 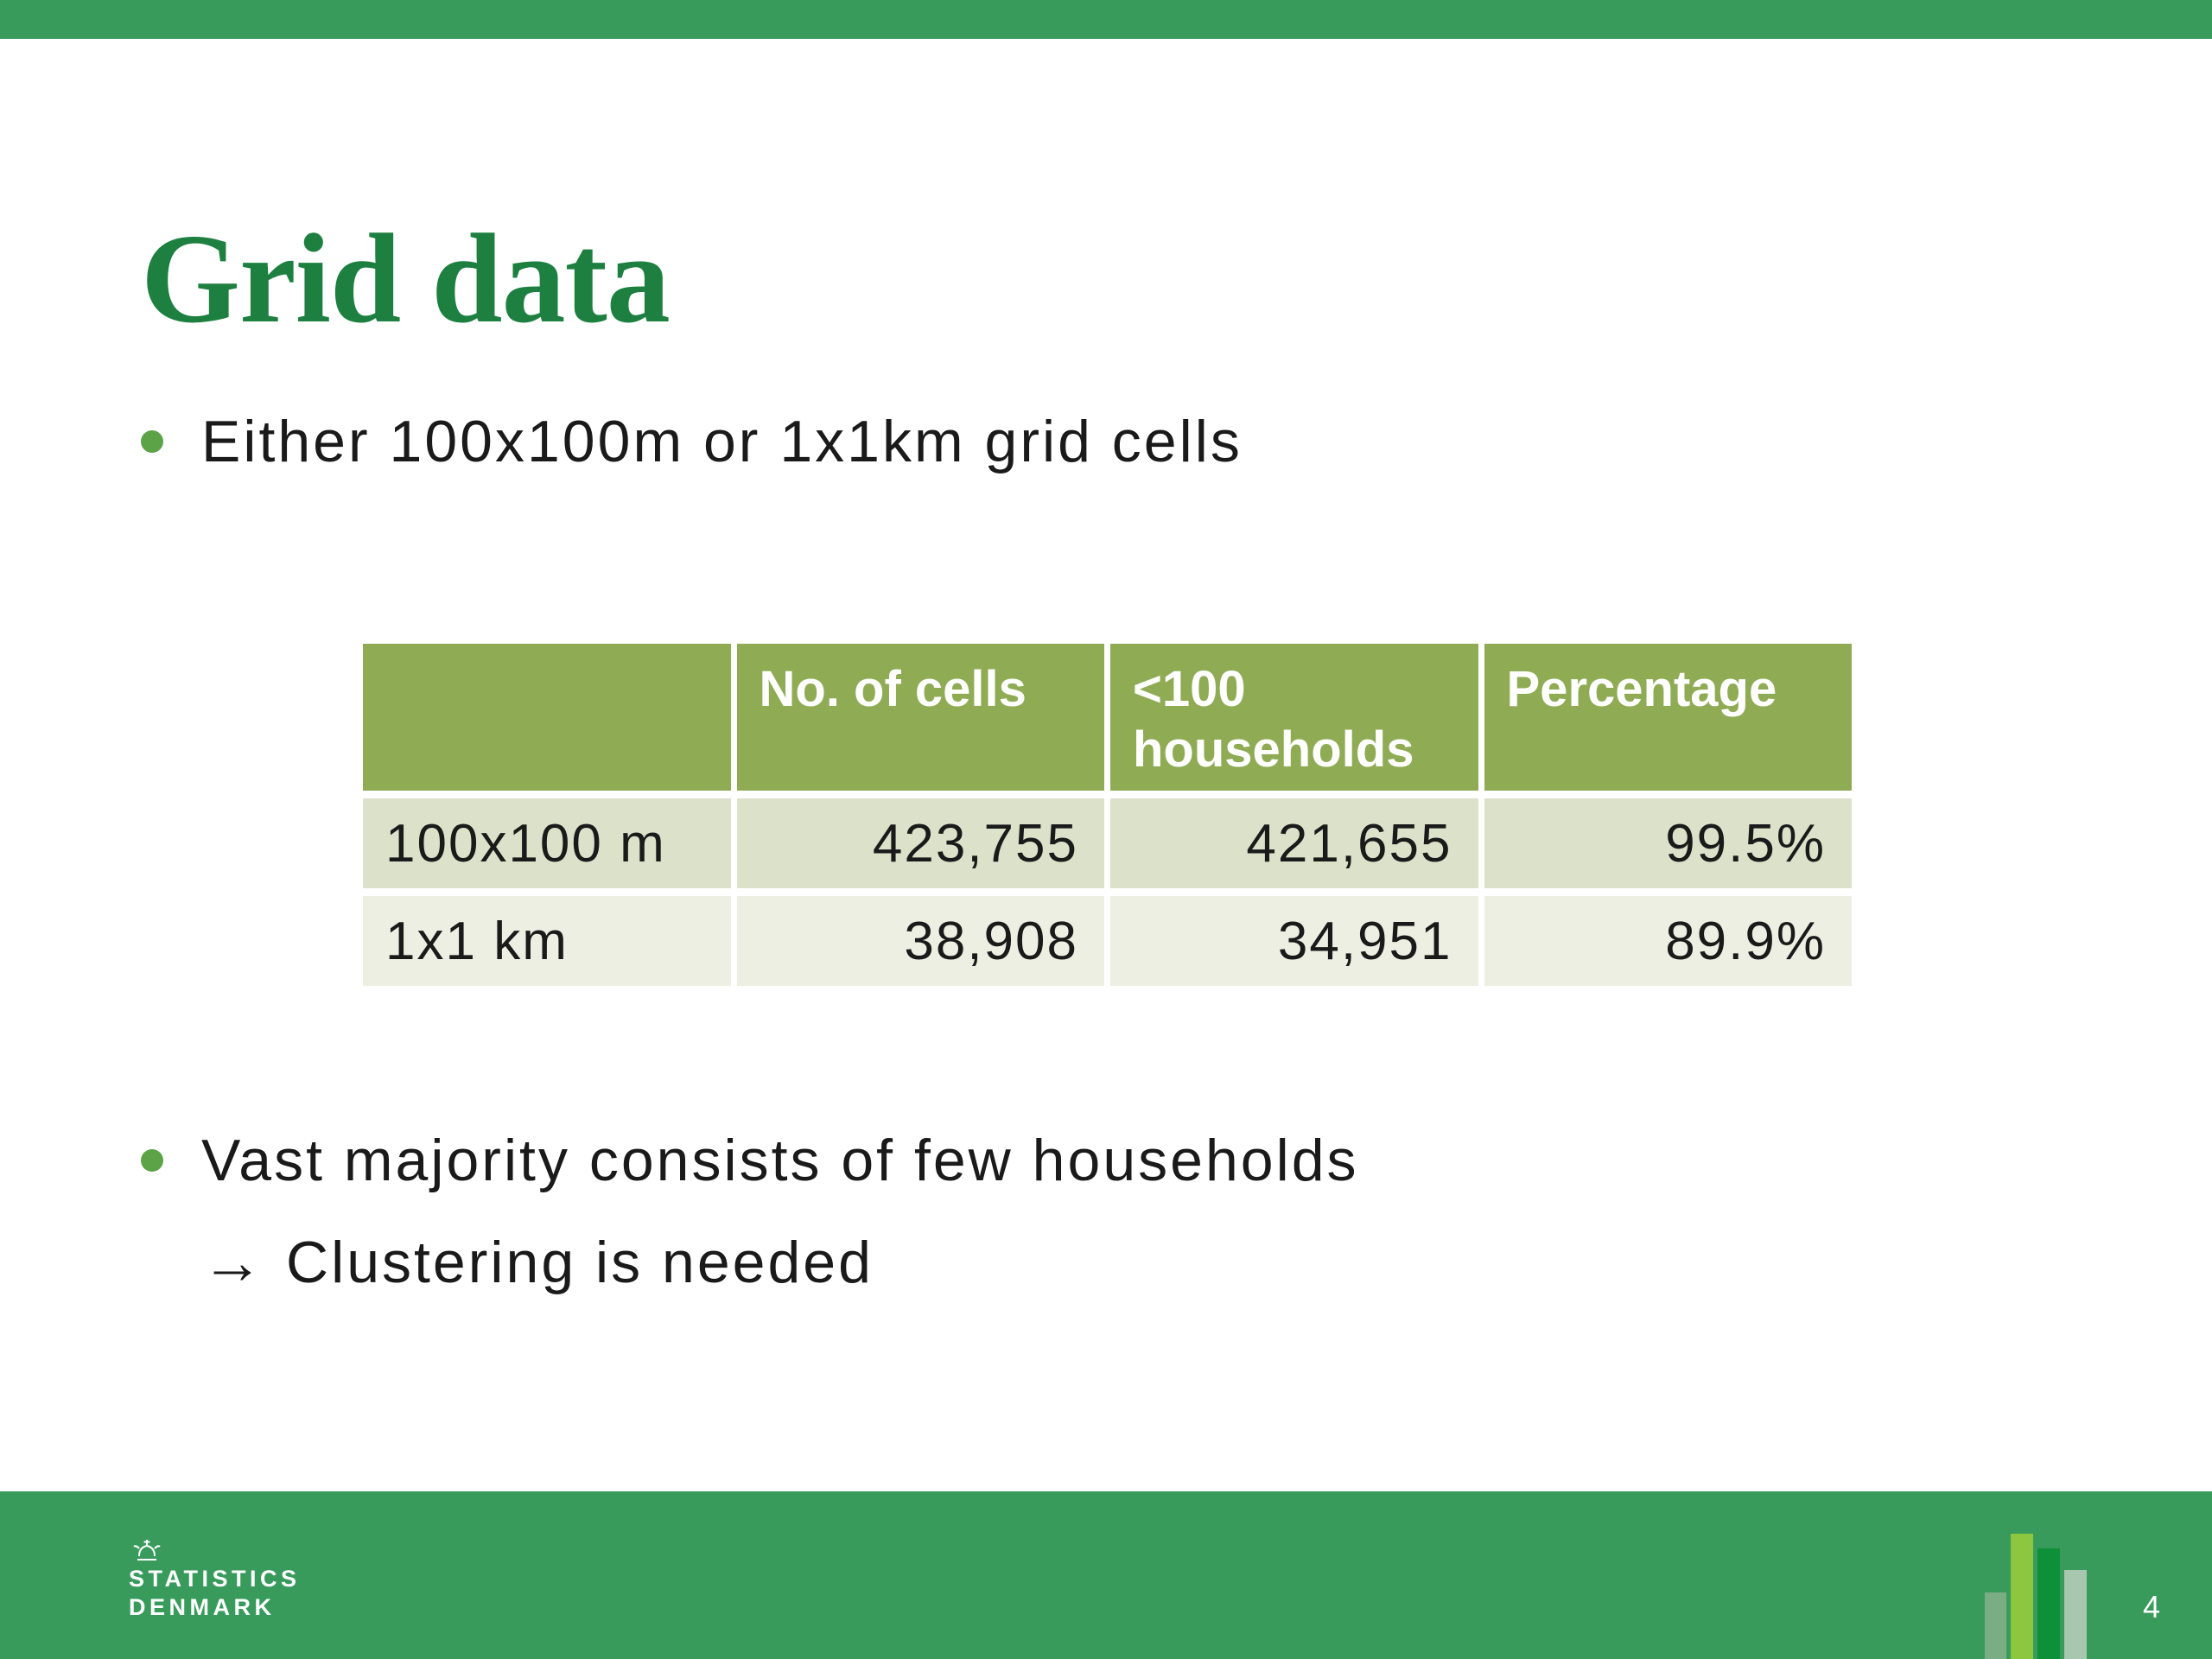 I want to click on footer-bar: STATISTICS DENMARK 4, so click(x=1106, y=1575).